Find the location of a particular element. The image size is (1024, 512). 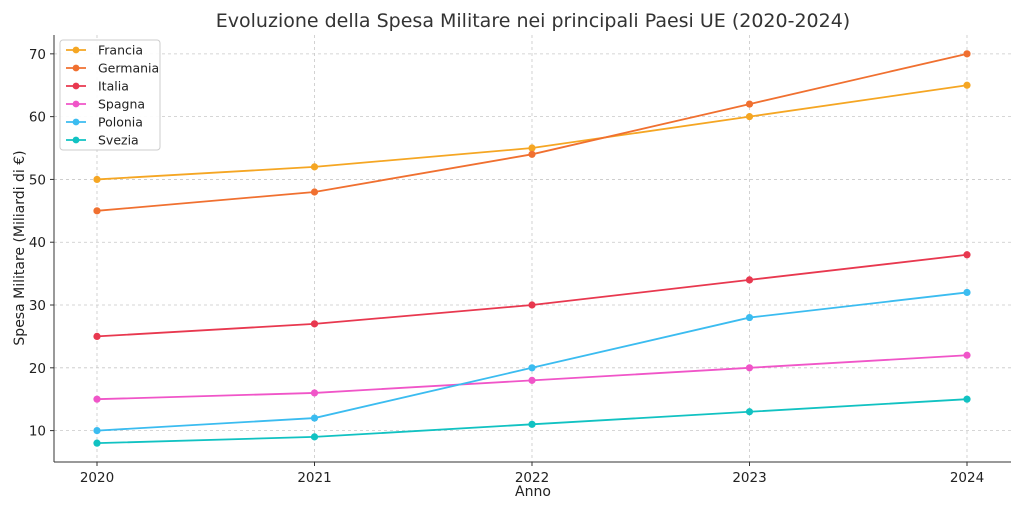

data-point-spagna-2020 is located at coordinates (97, 399).